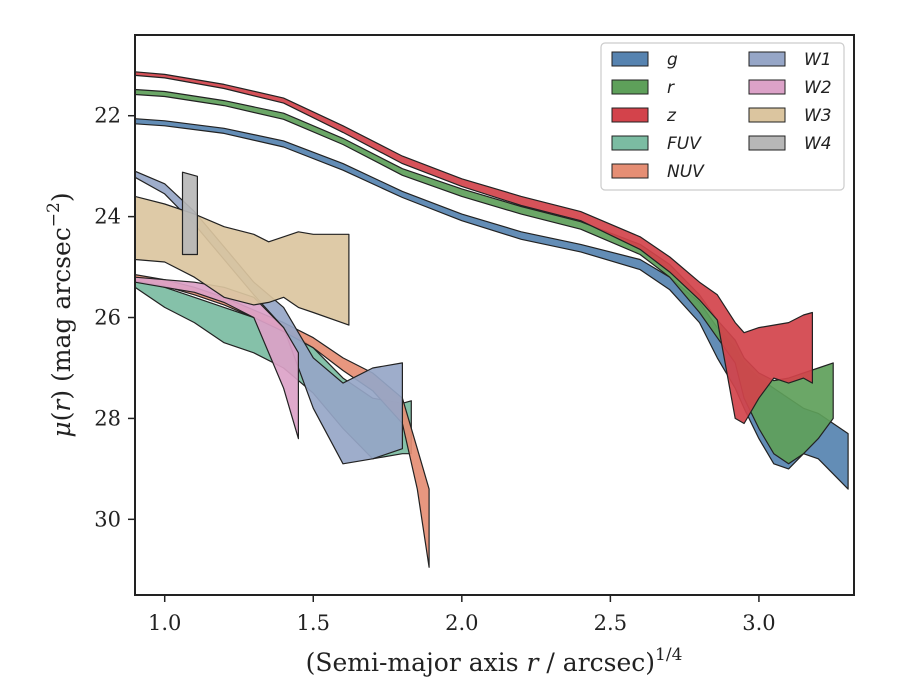 Image resolution: width=900 pixels, height=700 pixels. What do you see at coordinates (684, 144) in the screenshot?
I see `legend-label-fuv: FUV` at bounding box center [684, 144].